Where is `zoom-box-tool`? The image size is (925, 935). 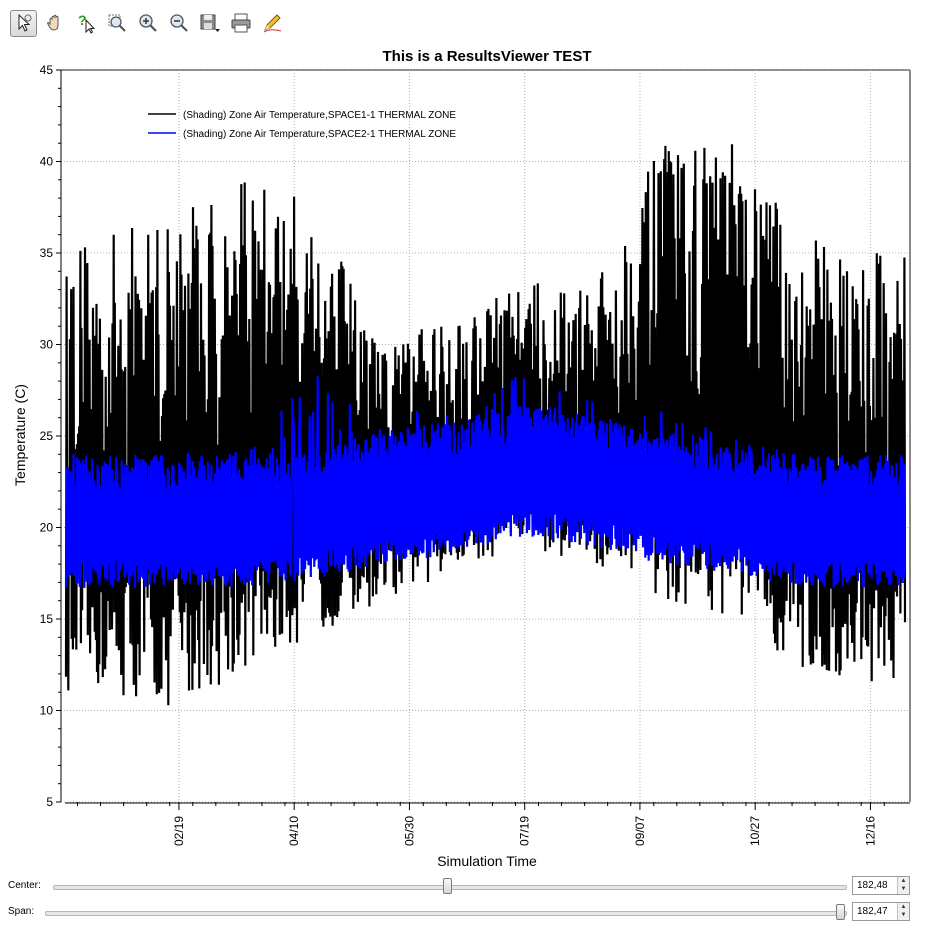
zoom-box-tool is located at coordinates (116, 23).